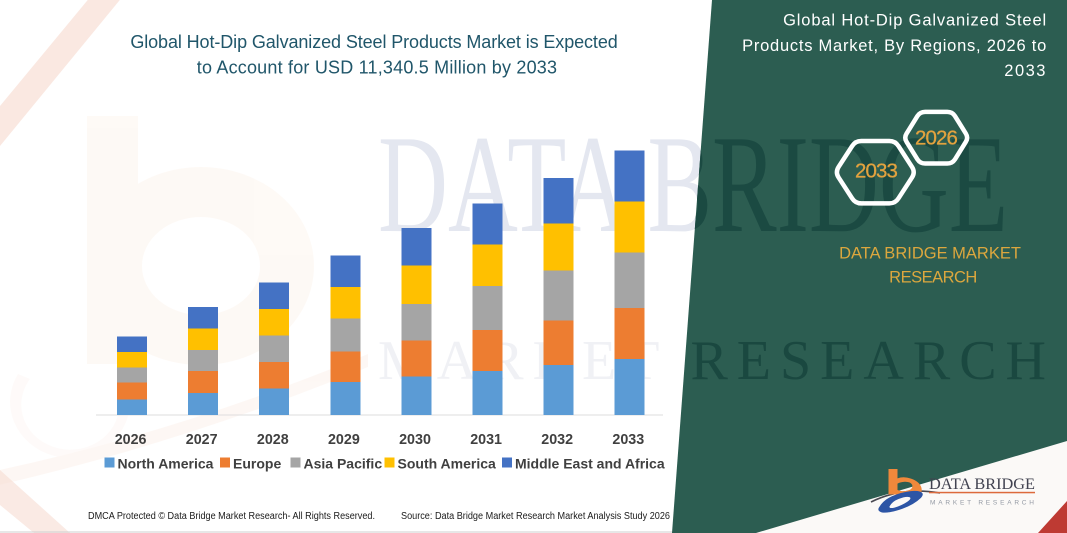  I want to click on svg-text: 2030, so click(415, 440).